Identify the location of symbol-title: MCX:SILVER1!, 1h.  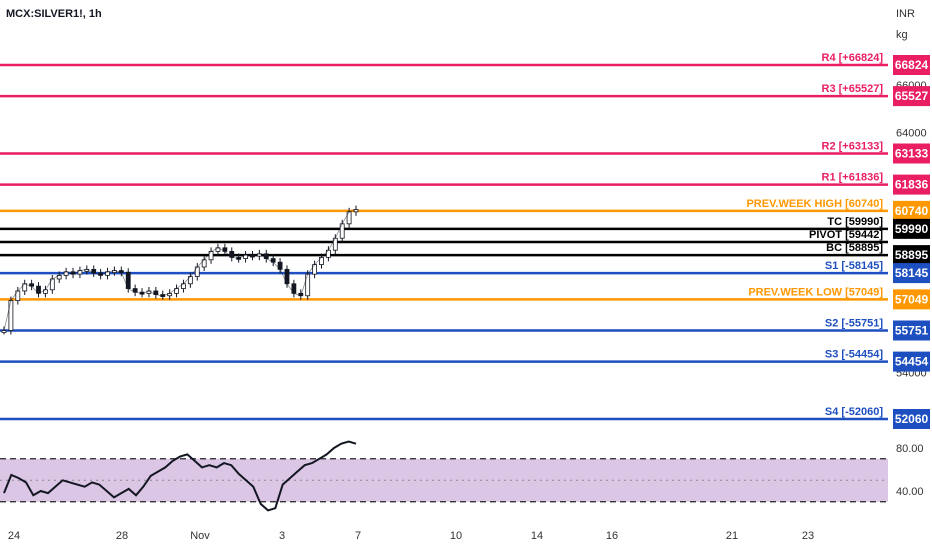
(54, 14).